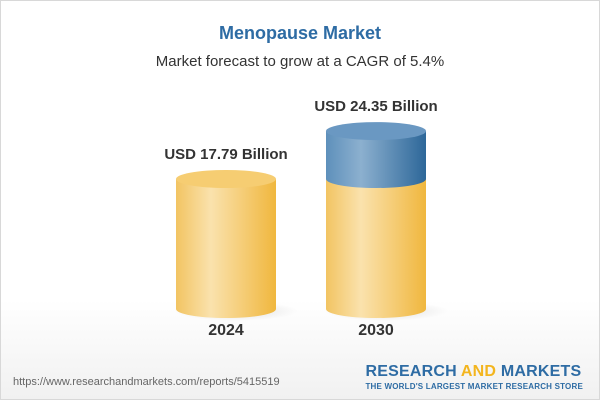 This screenshot has width=600, height=401. Describe the element at coordinates (376, 330) in the screenshot. I see `category-label: 2030` at that location.